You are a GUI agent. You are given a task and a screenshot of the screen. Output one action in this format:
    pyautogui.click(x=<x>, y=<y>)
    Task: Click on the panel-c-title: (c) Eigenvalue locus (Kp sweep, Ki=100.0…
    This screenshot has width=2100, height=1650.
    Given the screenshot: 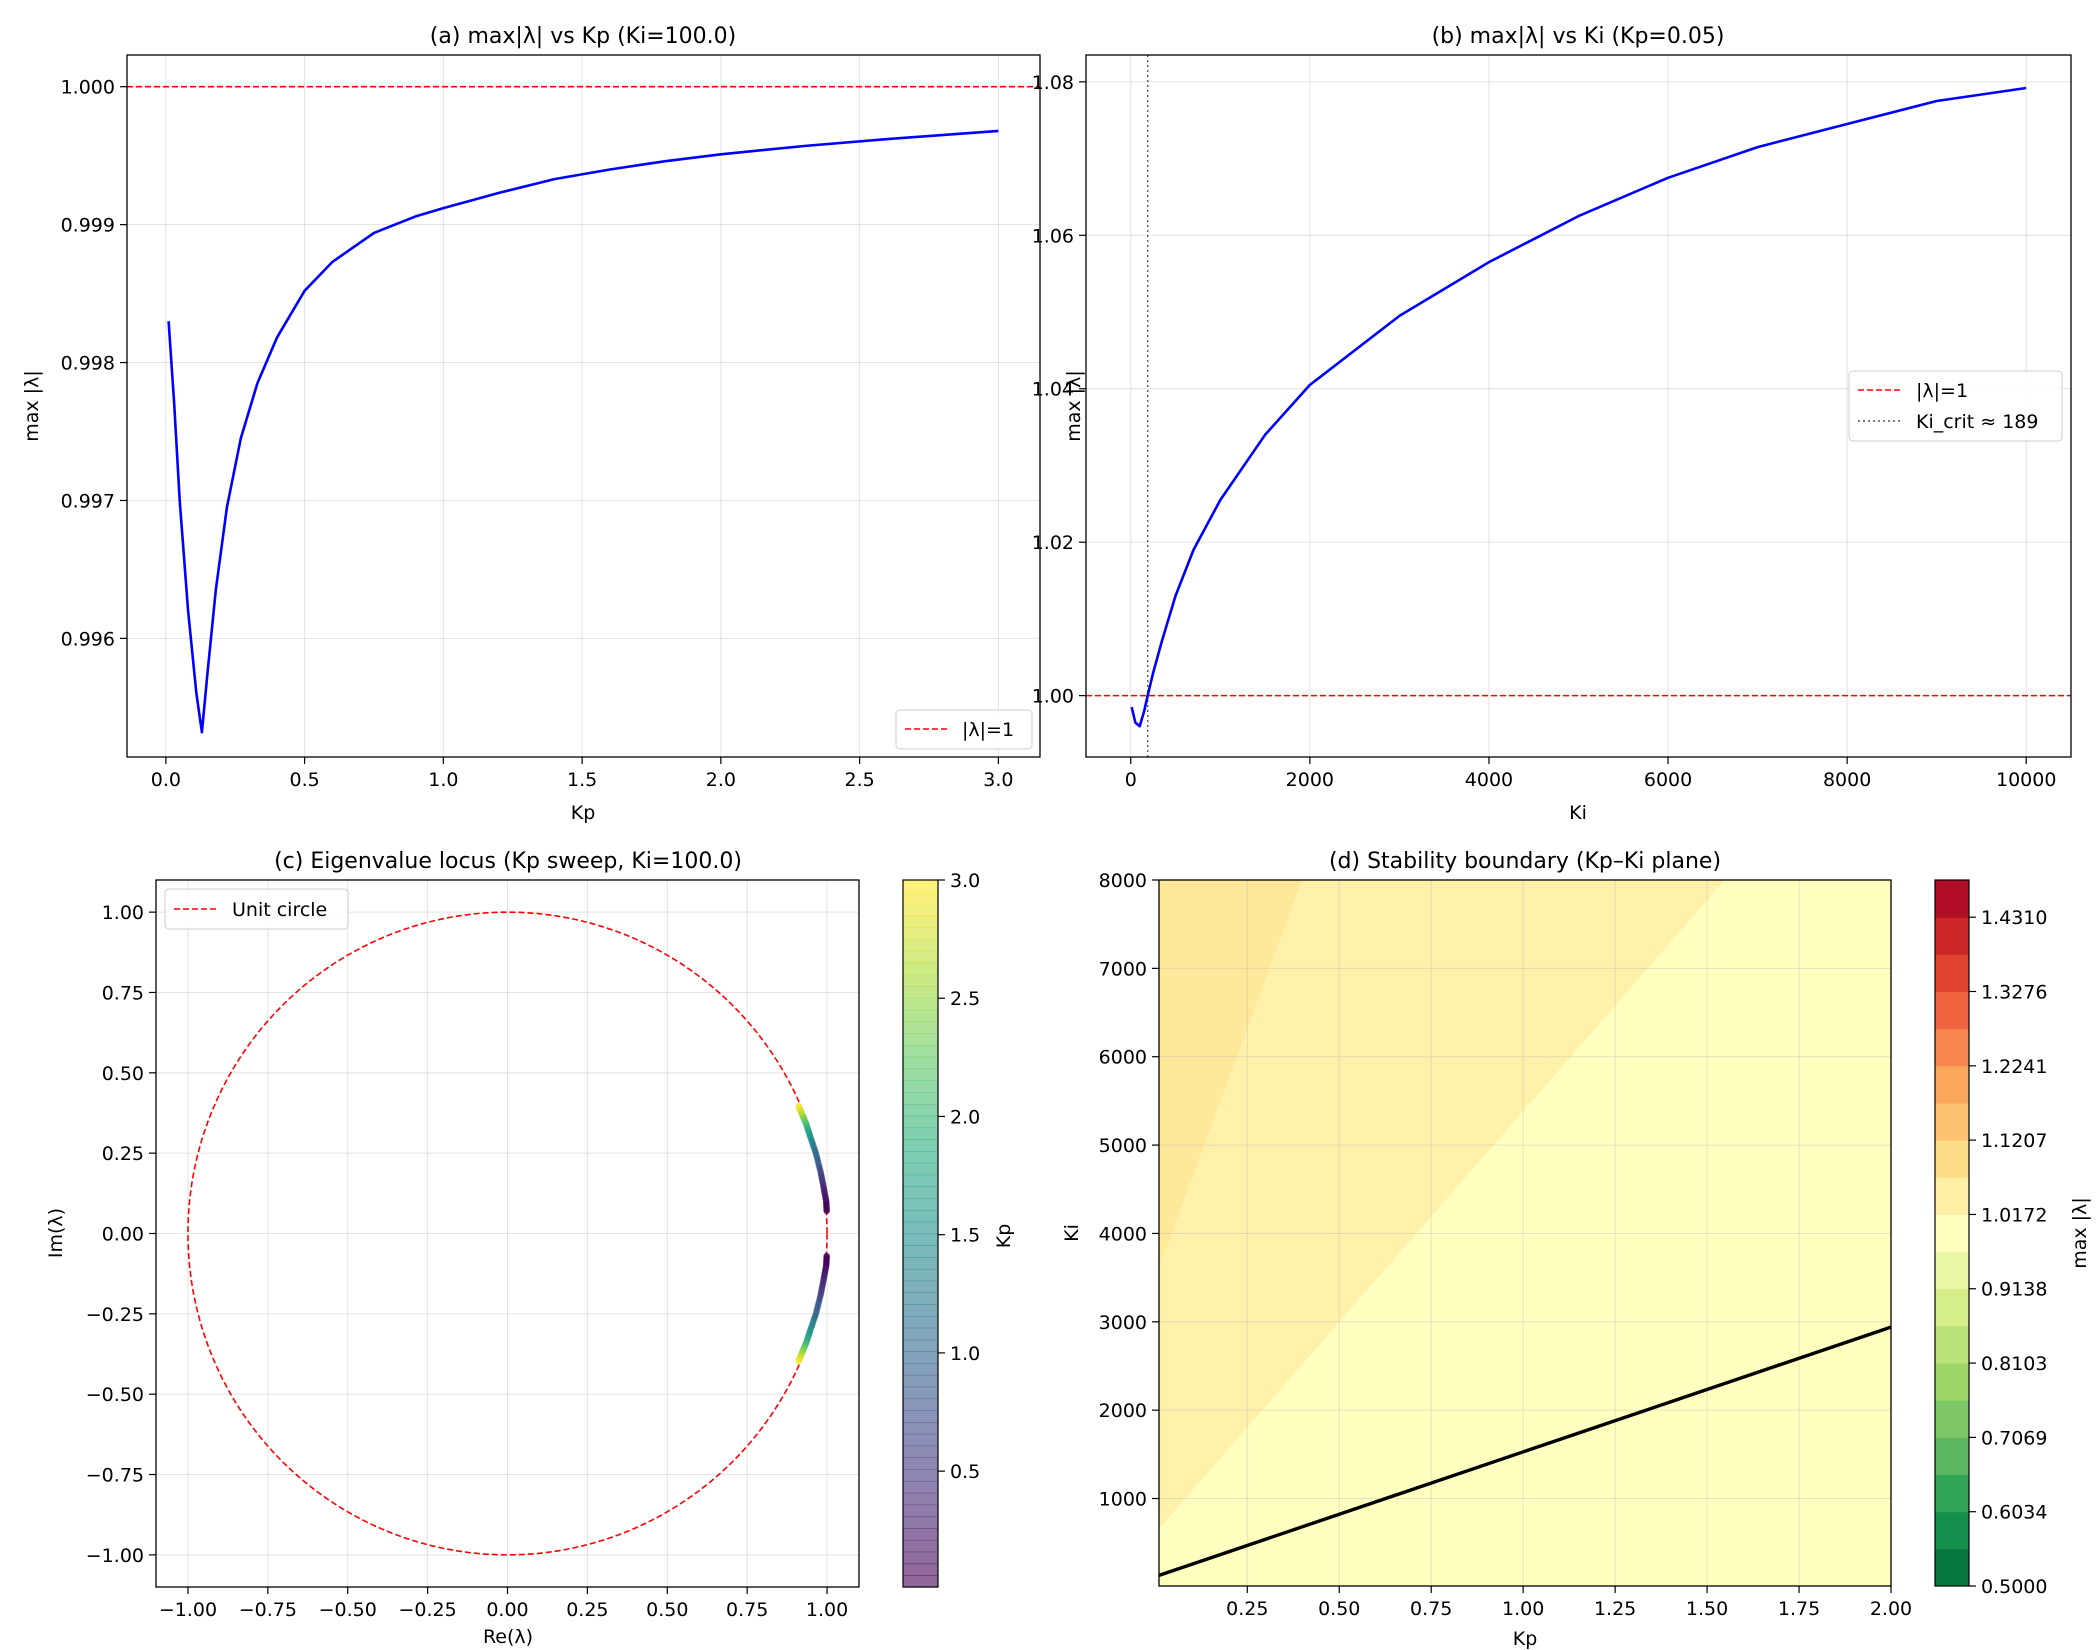 What is the action you would take?
    pyautogui.click(x=508, y=861)
    